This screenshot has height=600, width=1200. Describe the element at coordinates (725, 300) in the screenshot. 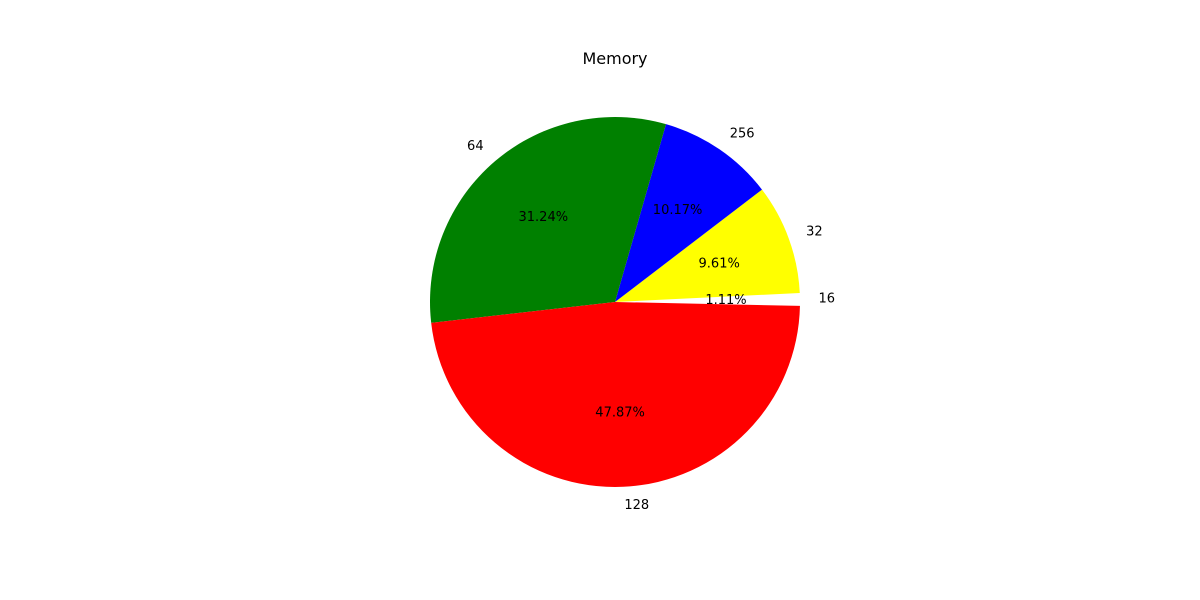

I see `pie-percent-label-16: 1.11%` at that location.